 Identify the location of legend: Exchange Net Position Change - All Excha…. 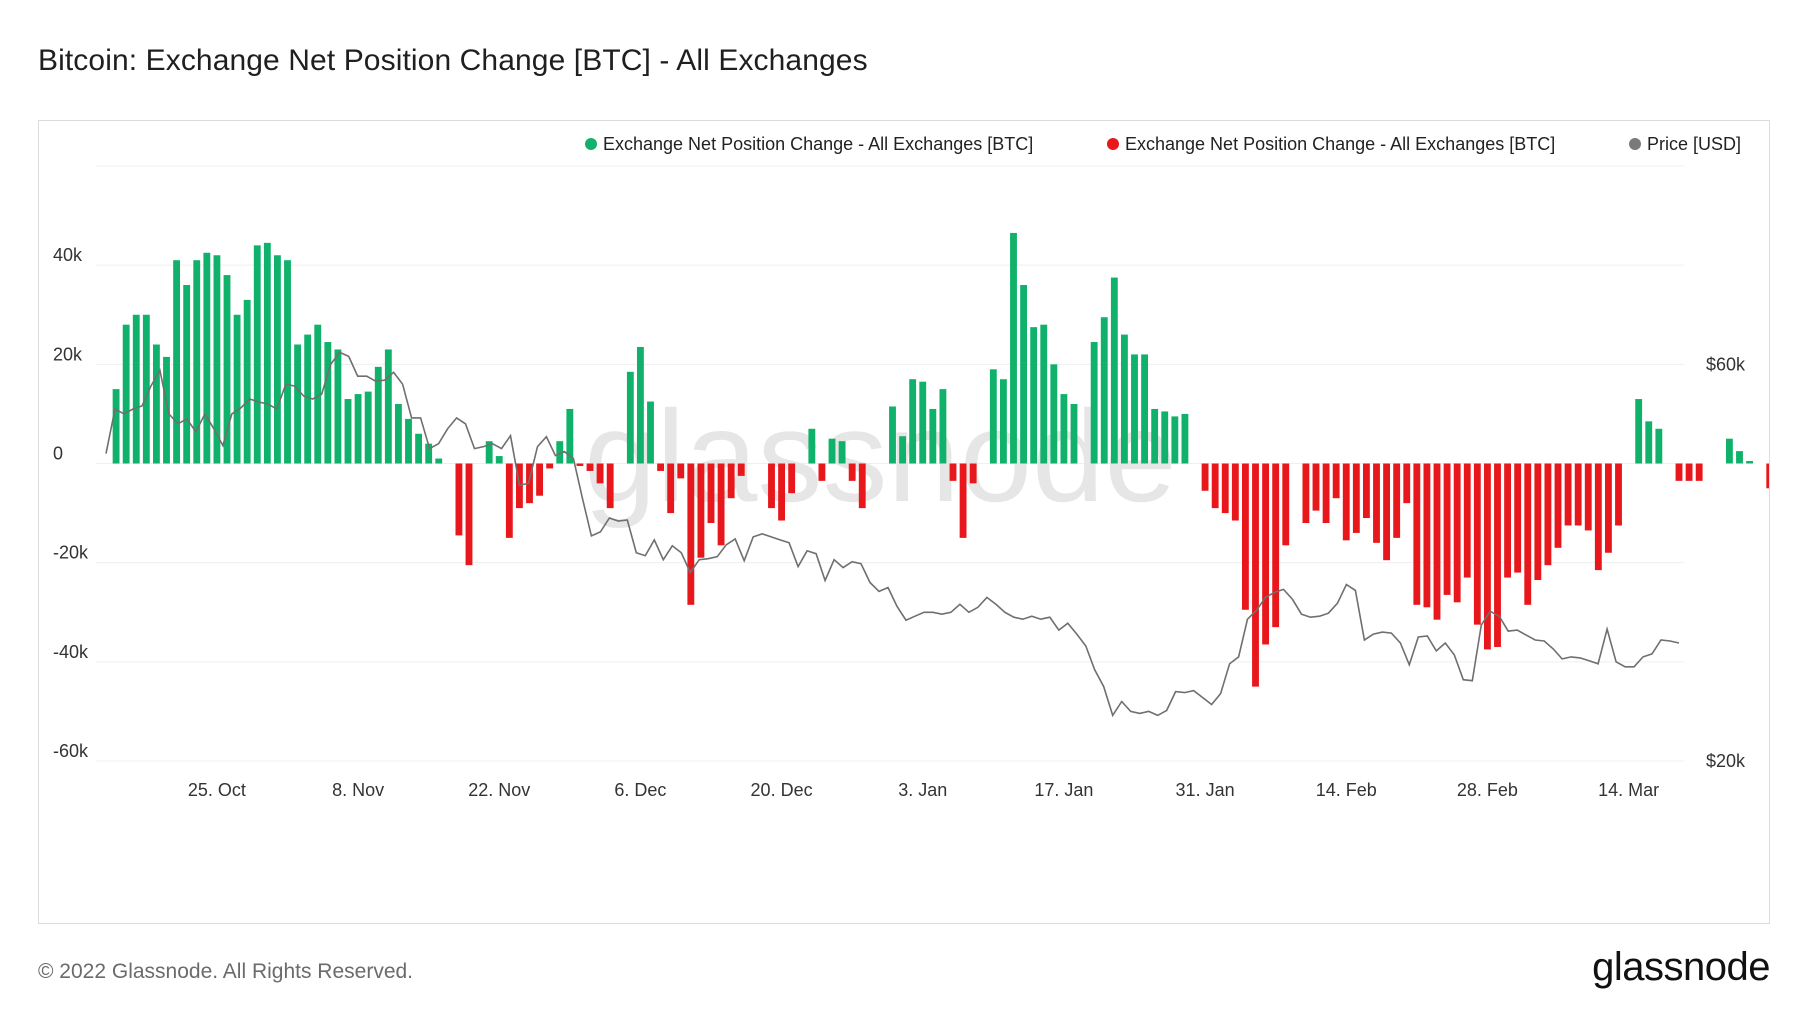
(1163, 144).